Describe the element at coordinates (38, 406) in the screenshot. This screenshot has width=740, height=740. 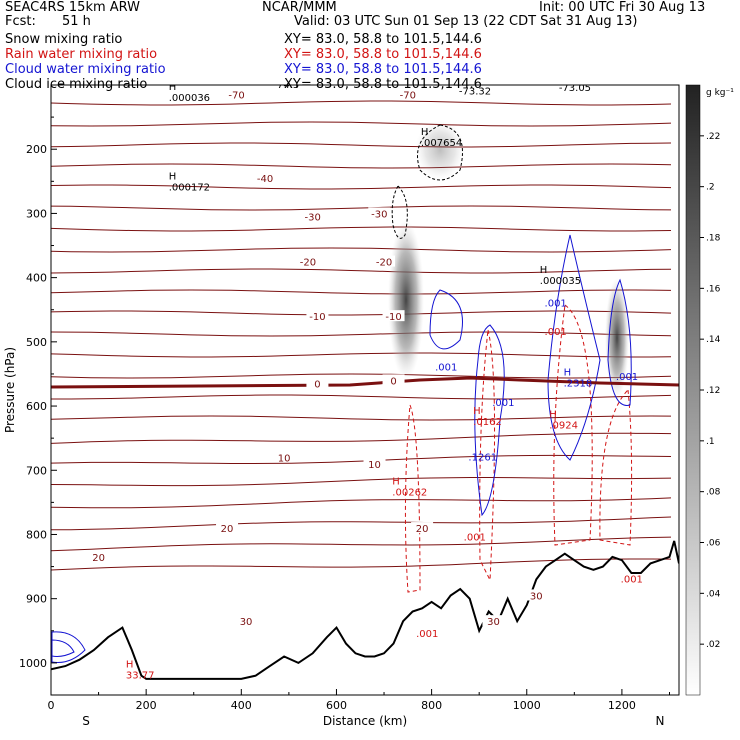
I see `y-axis: 200 300 400 500 600 700 800 900 1000` at that location.